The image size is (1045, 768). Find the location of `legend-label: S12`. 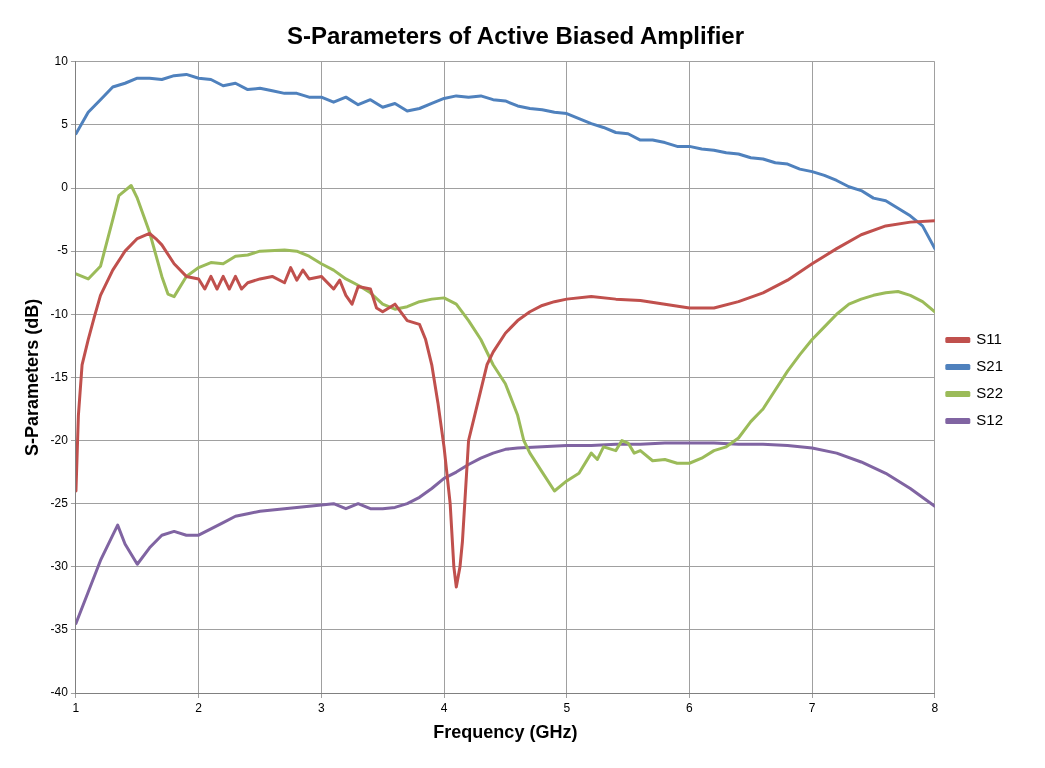

legend-label: S12 is located at coordinates (990, 420).